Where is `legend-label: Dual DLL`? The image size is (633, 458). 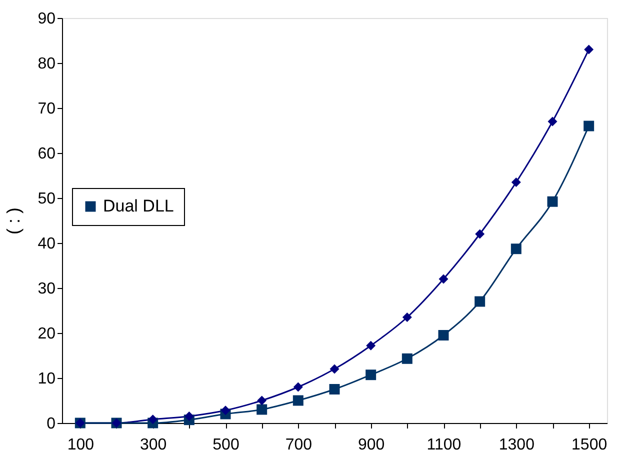
legend-label: Dual DLL is located at coordinates (138, 206).